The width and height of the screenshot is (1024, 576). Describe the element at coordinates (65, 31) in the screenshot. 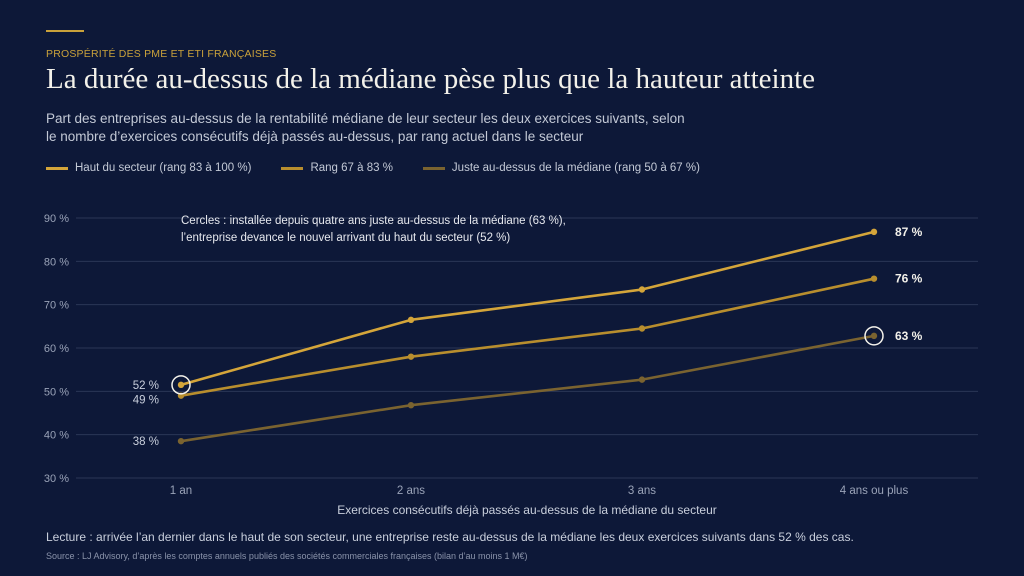

I see `accent-bar` at that location.